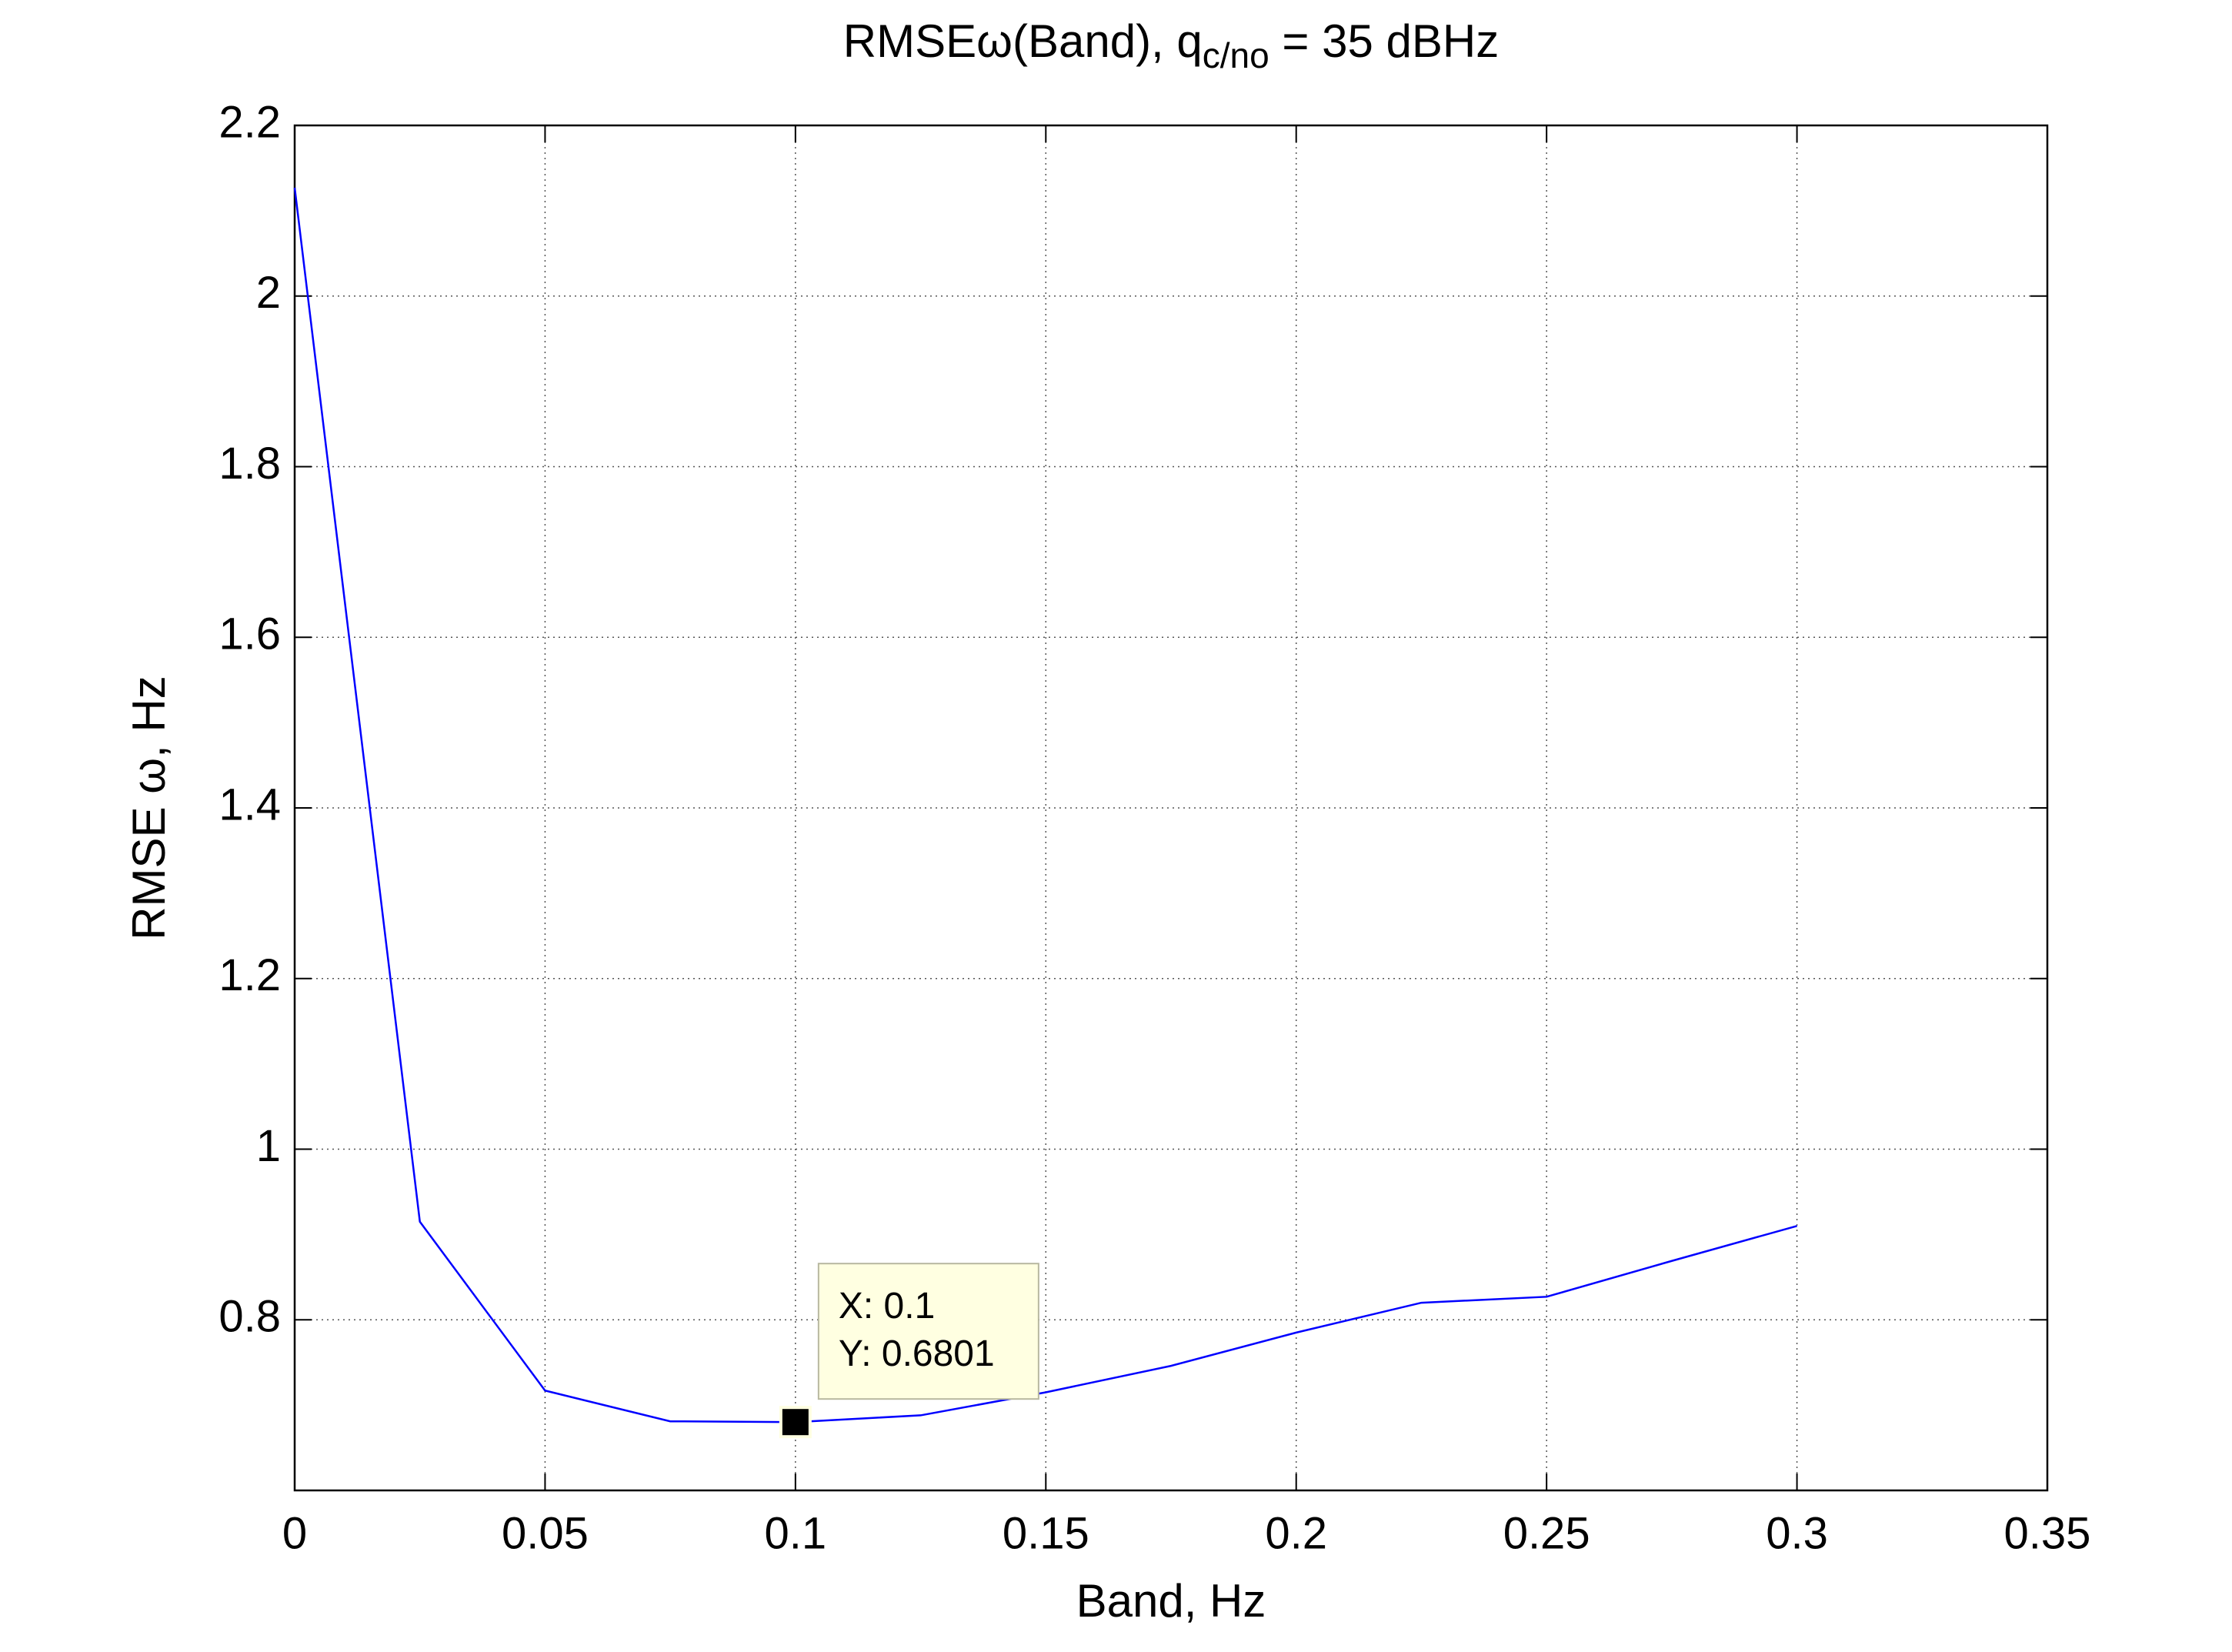 This screenshot has width=2232, height=1652. What do you see at coordinates (1023, 41) in the screenshot?
I see `title-main: RMSEω(Band), q` at bounding box center [1023, 41].